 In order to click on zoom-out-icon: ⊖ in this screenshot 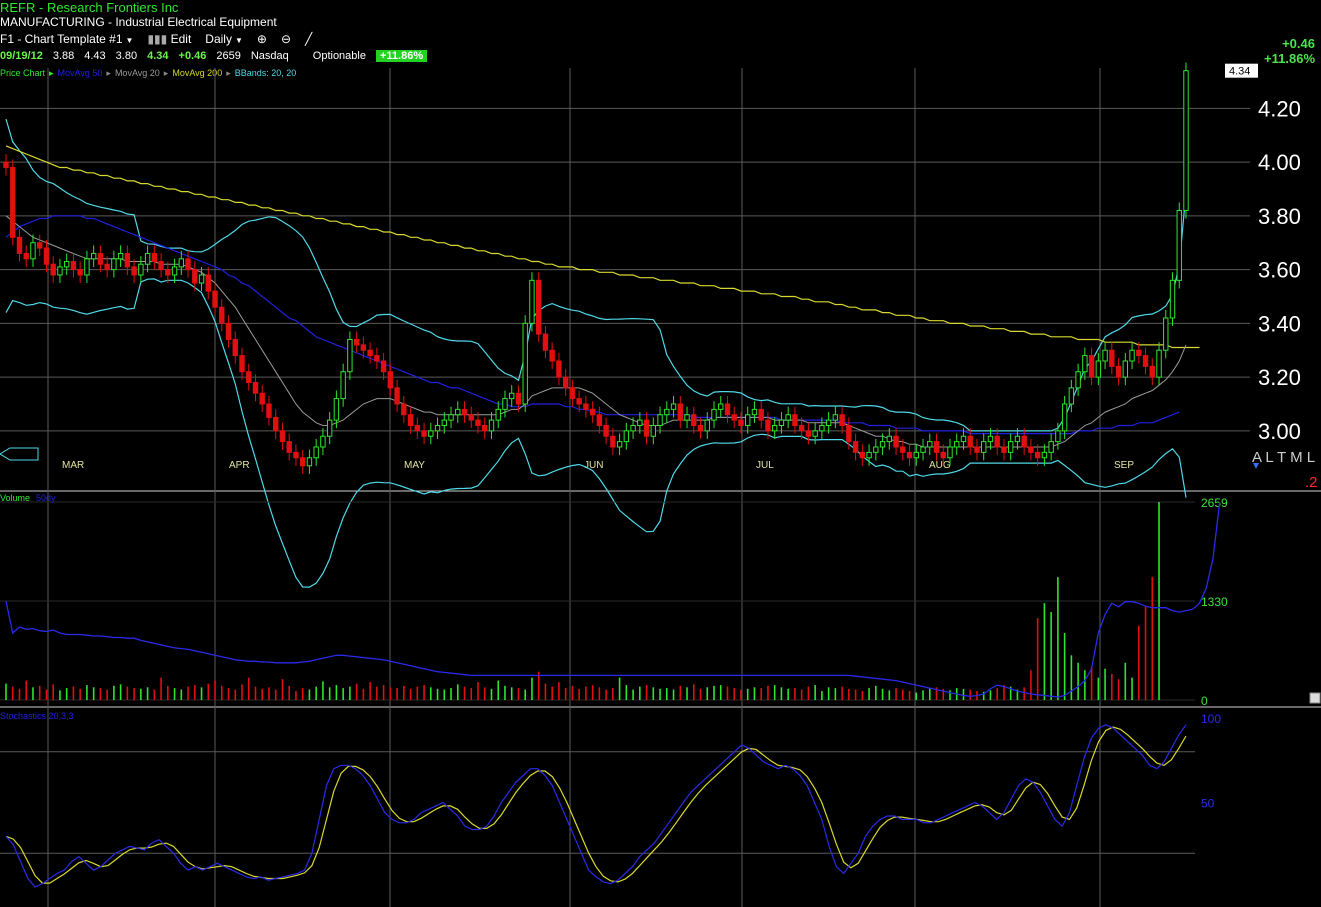, I will do `click(285, 39)`.